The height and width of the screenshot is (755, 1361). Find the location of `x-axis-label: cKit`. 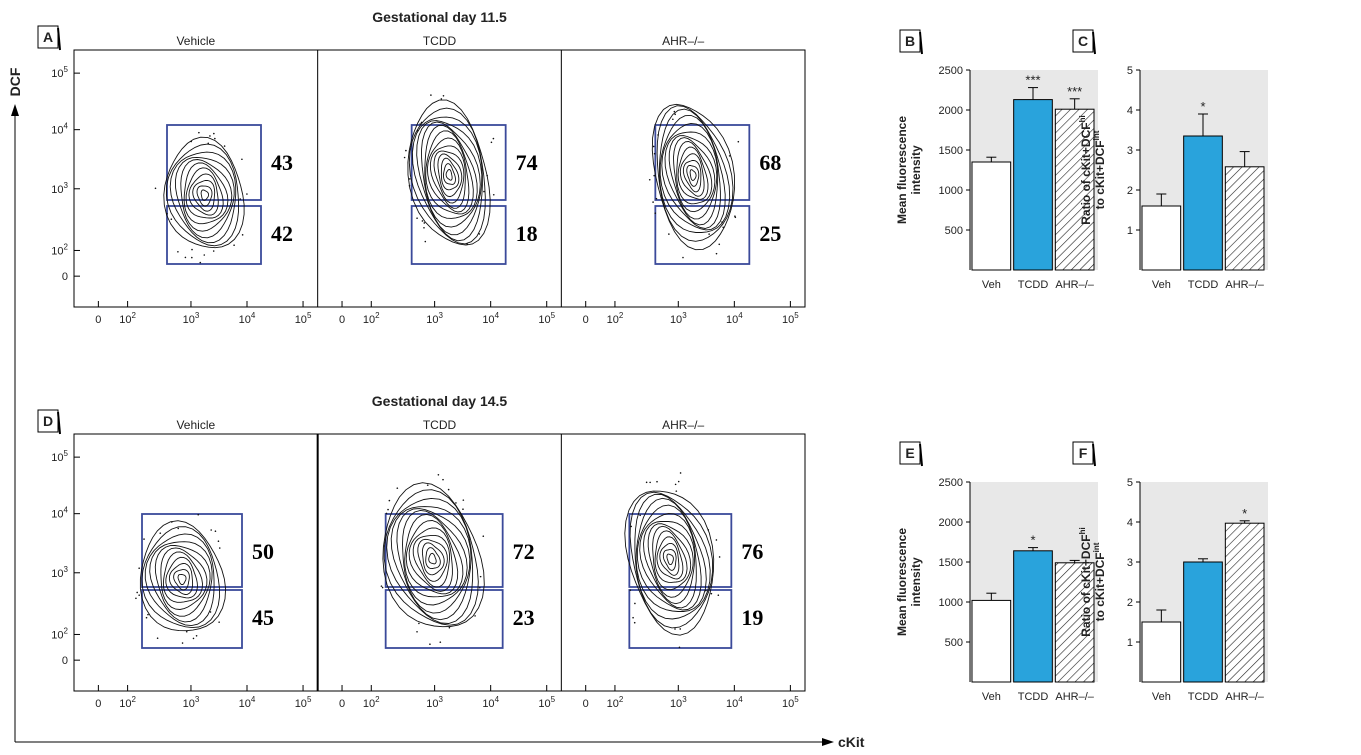

x-axis-label: cKit is located at coordinates (851, 742).